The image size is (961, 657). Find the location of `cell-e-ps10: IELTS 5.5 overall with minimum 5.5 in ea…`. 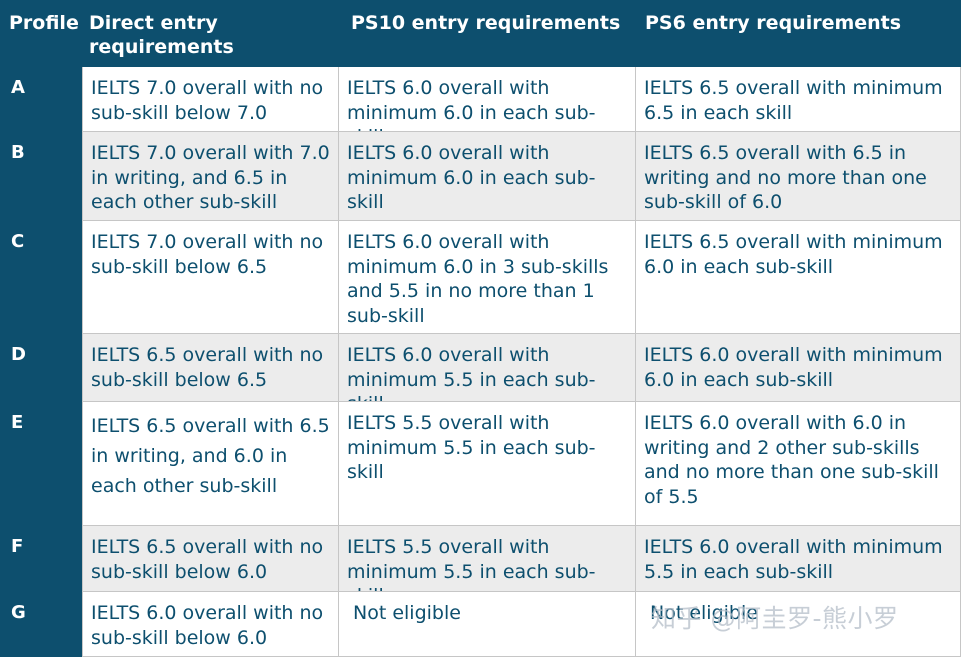

cell-e-ps10: IELTS 5.5 overall with minimum 5.5 in ea… is located at coordinates (487, 464).